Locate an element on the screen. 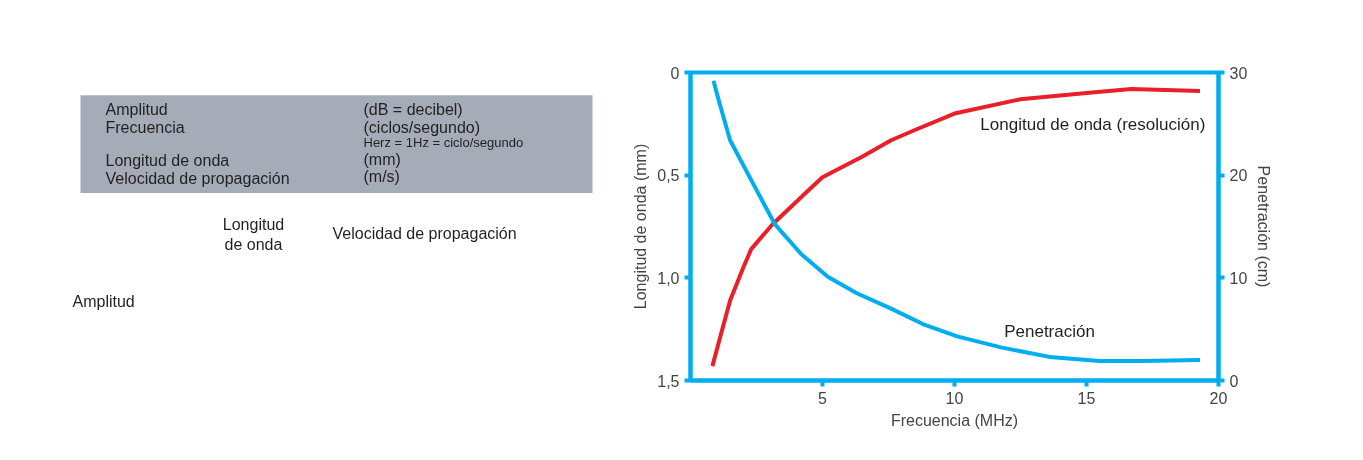 Image resolution: width=1363 pixels, height=460 pixels. x-axis-title: Frecuencia (MHz) is located at coordinates (954, 420).